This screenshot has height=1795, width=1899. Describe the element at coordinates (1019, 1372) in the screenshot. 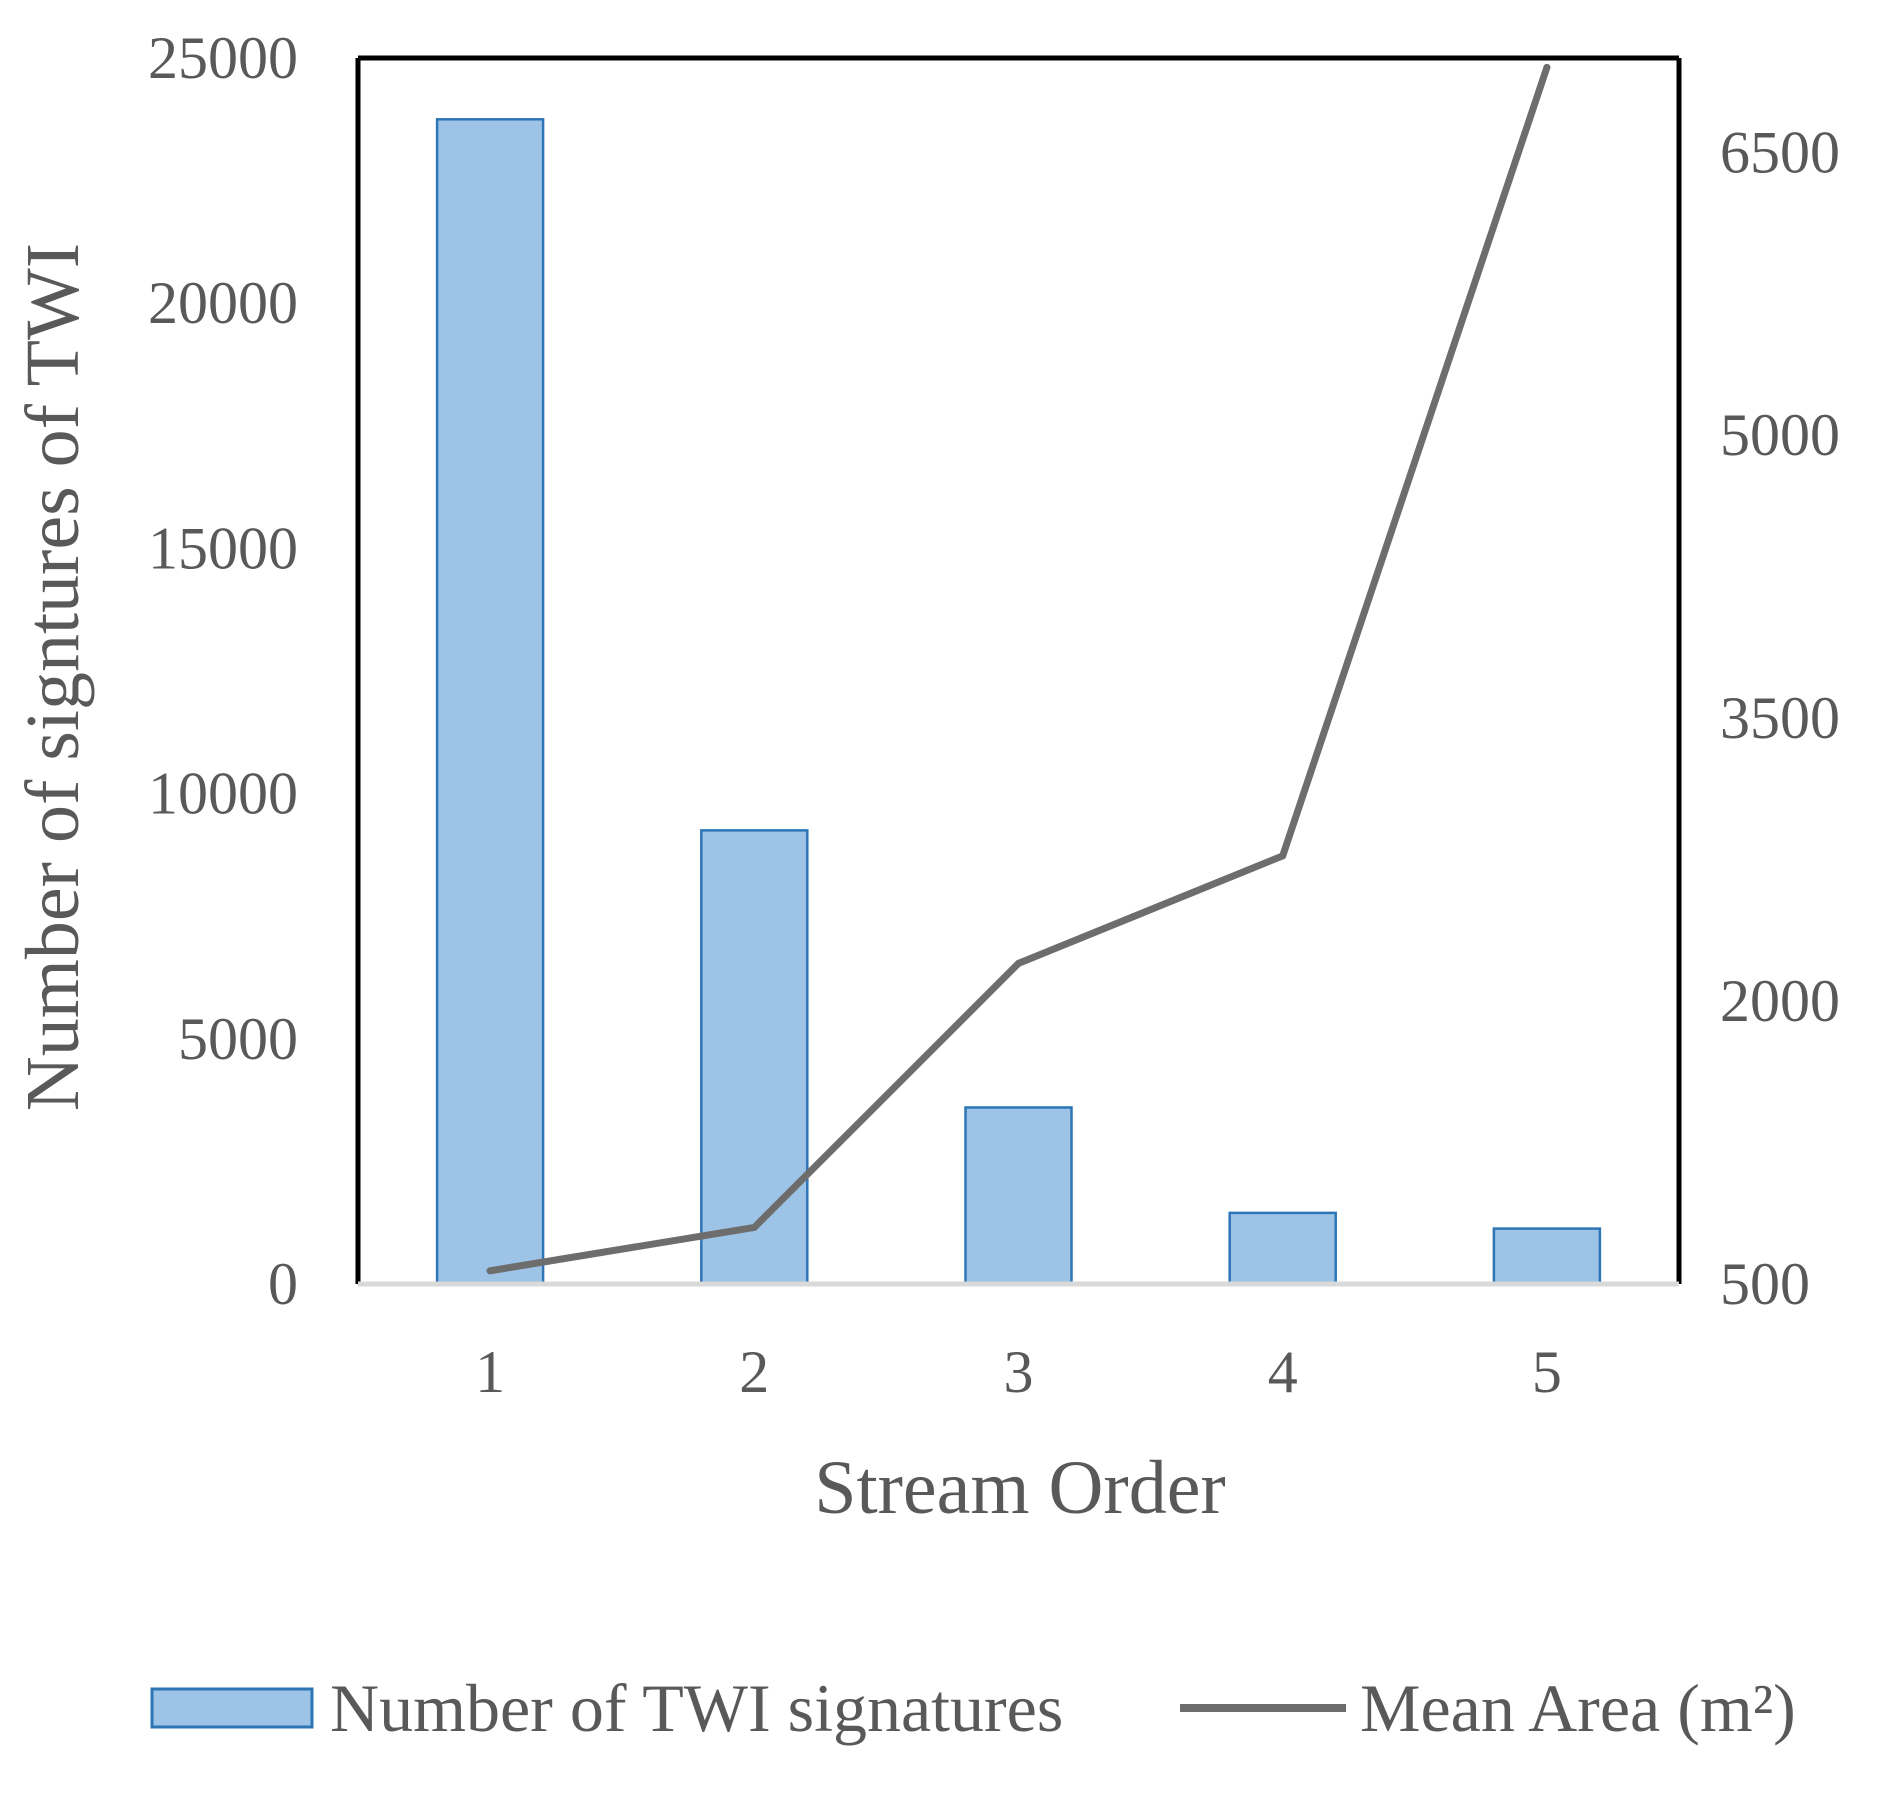

I see `x-tick-label: 3` at that location.